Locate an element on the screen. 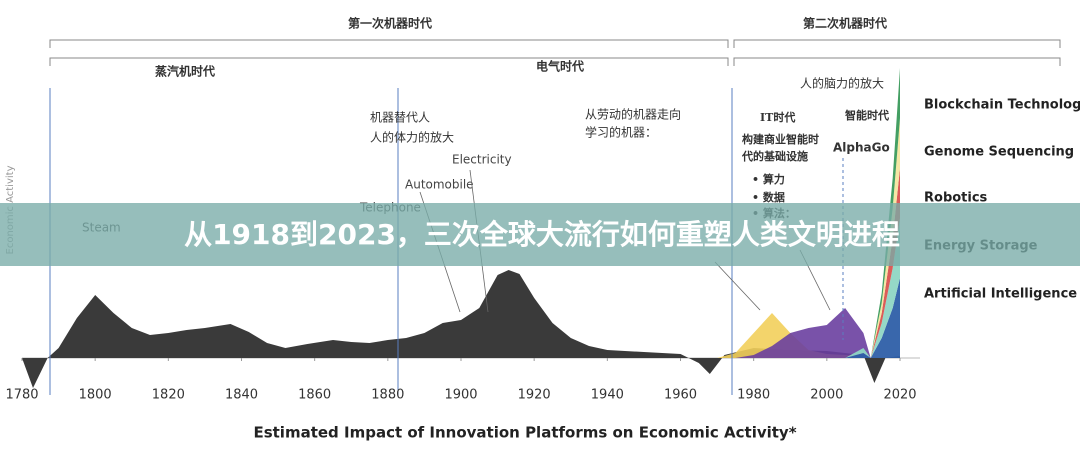  x-tick-label: 1940 is located at coordinates (607, 395).